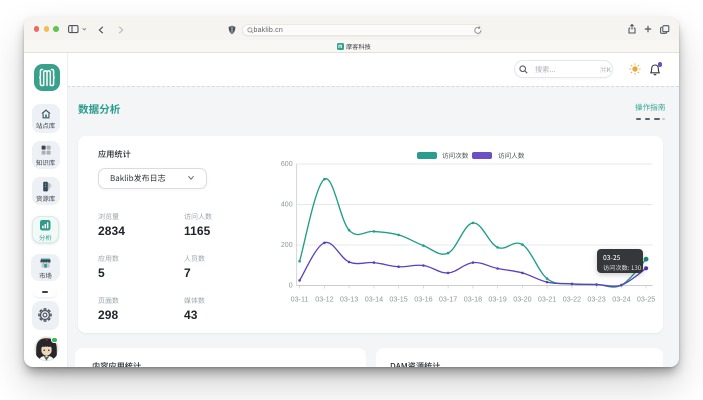 The width and height of the screenshot is (703, 400). Describe the element at coordinates (300, 298) in the screenshot. I see `svg-text: 03-11` at that location.